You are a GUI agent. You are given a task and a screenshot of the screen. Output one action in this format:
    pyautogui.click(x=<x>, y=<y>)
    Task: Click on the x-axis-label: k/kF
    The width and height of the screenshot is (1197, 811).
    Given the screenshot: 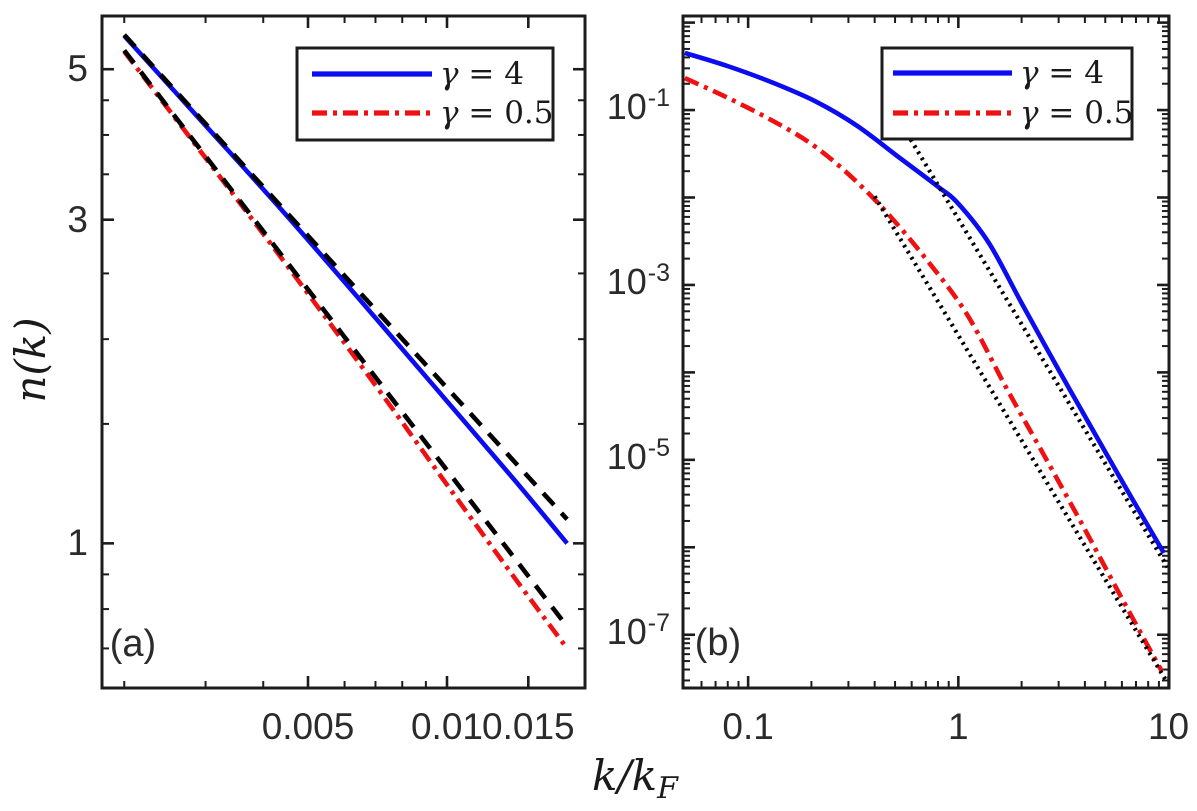 What is the action you would take?
    pyautogui.click(x=635, y=782)
    